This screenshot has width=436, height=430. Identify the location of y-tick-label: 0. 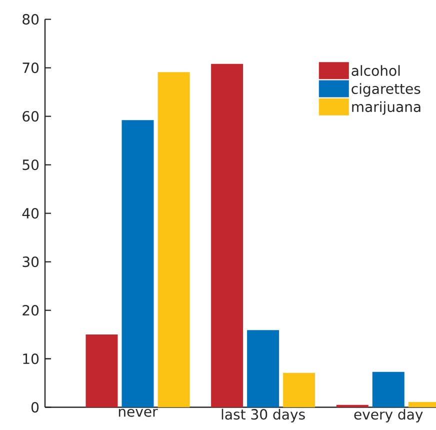
(35, 407).